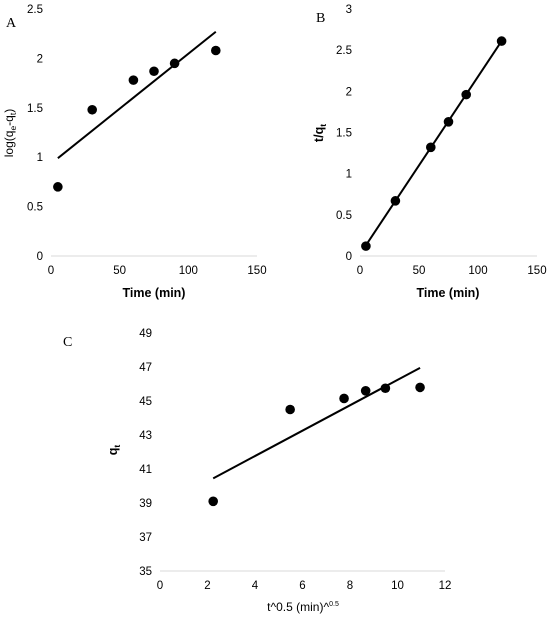 This screenshot has width=550, height=618. I want to click on trendline-c, so click(316, 423).